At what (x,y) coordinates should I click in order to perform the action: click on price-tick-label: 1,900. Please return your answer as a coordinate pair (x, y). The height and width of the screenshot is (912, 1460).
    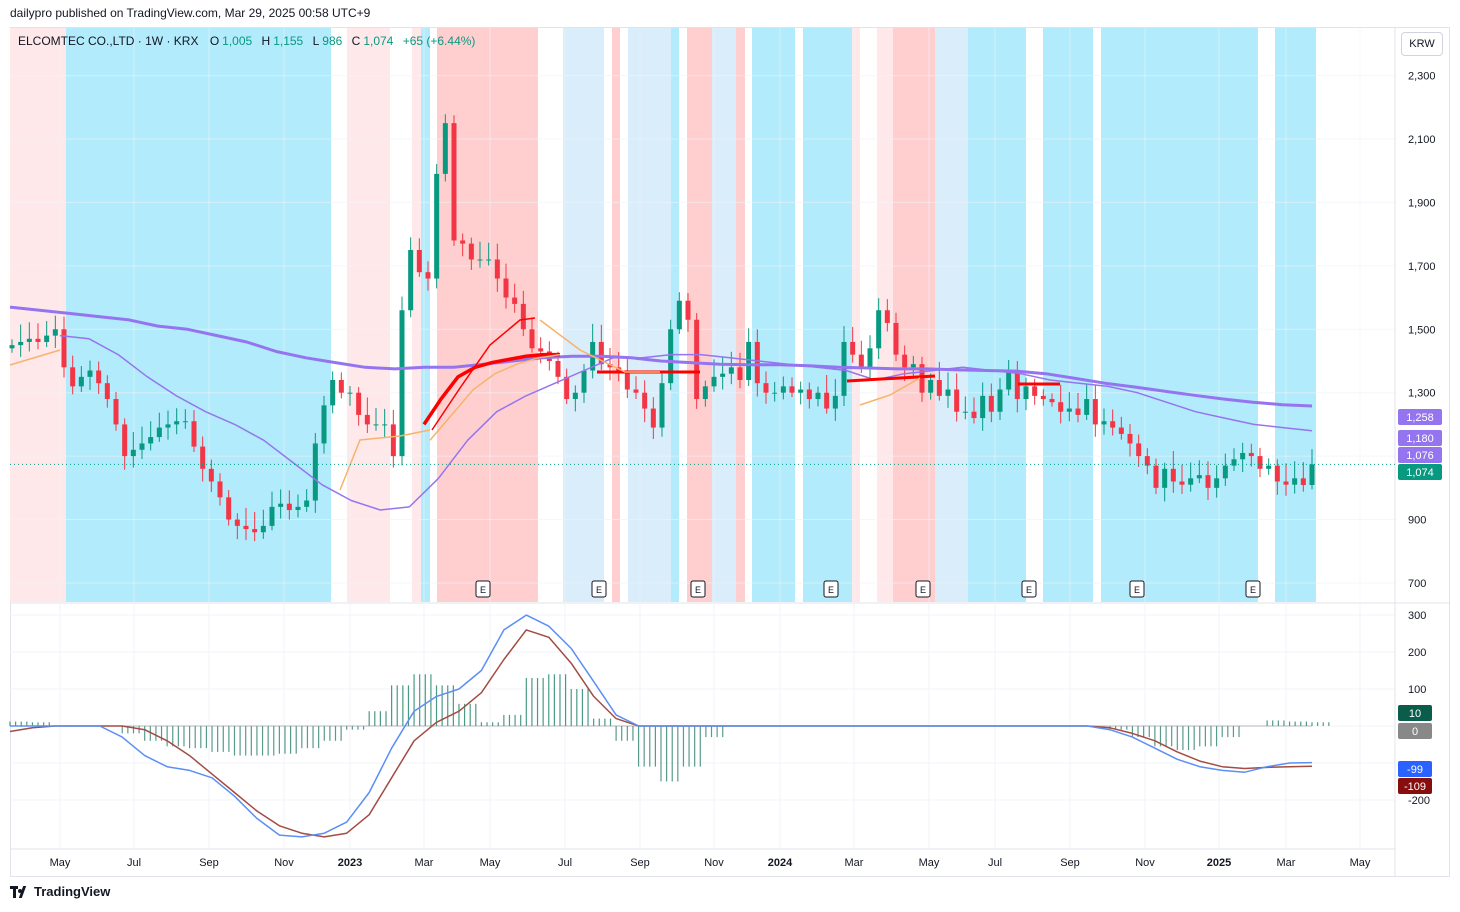
    Looking at the image, I should click on (1422, 203).